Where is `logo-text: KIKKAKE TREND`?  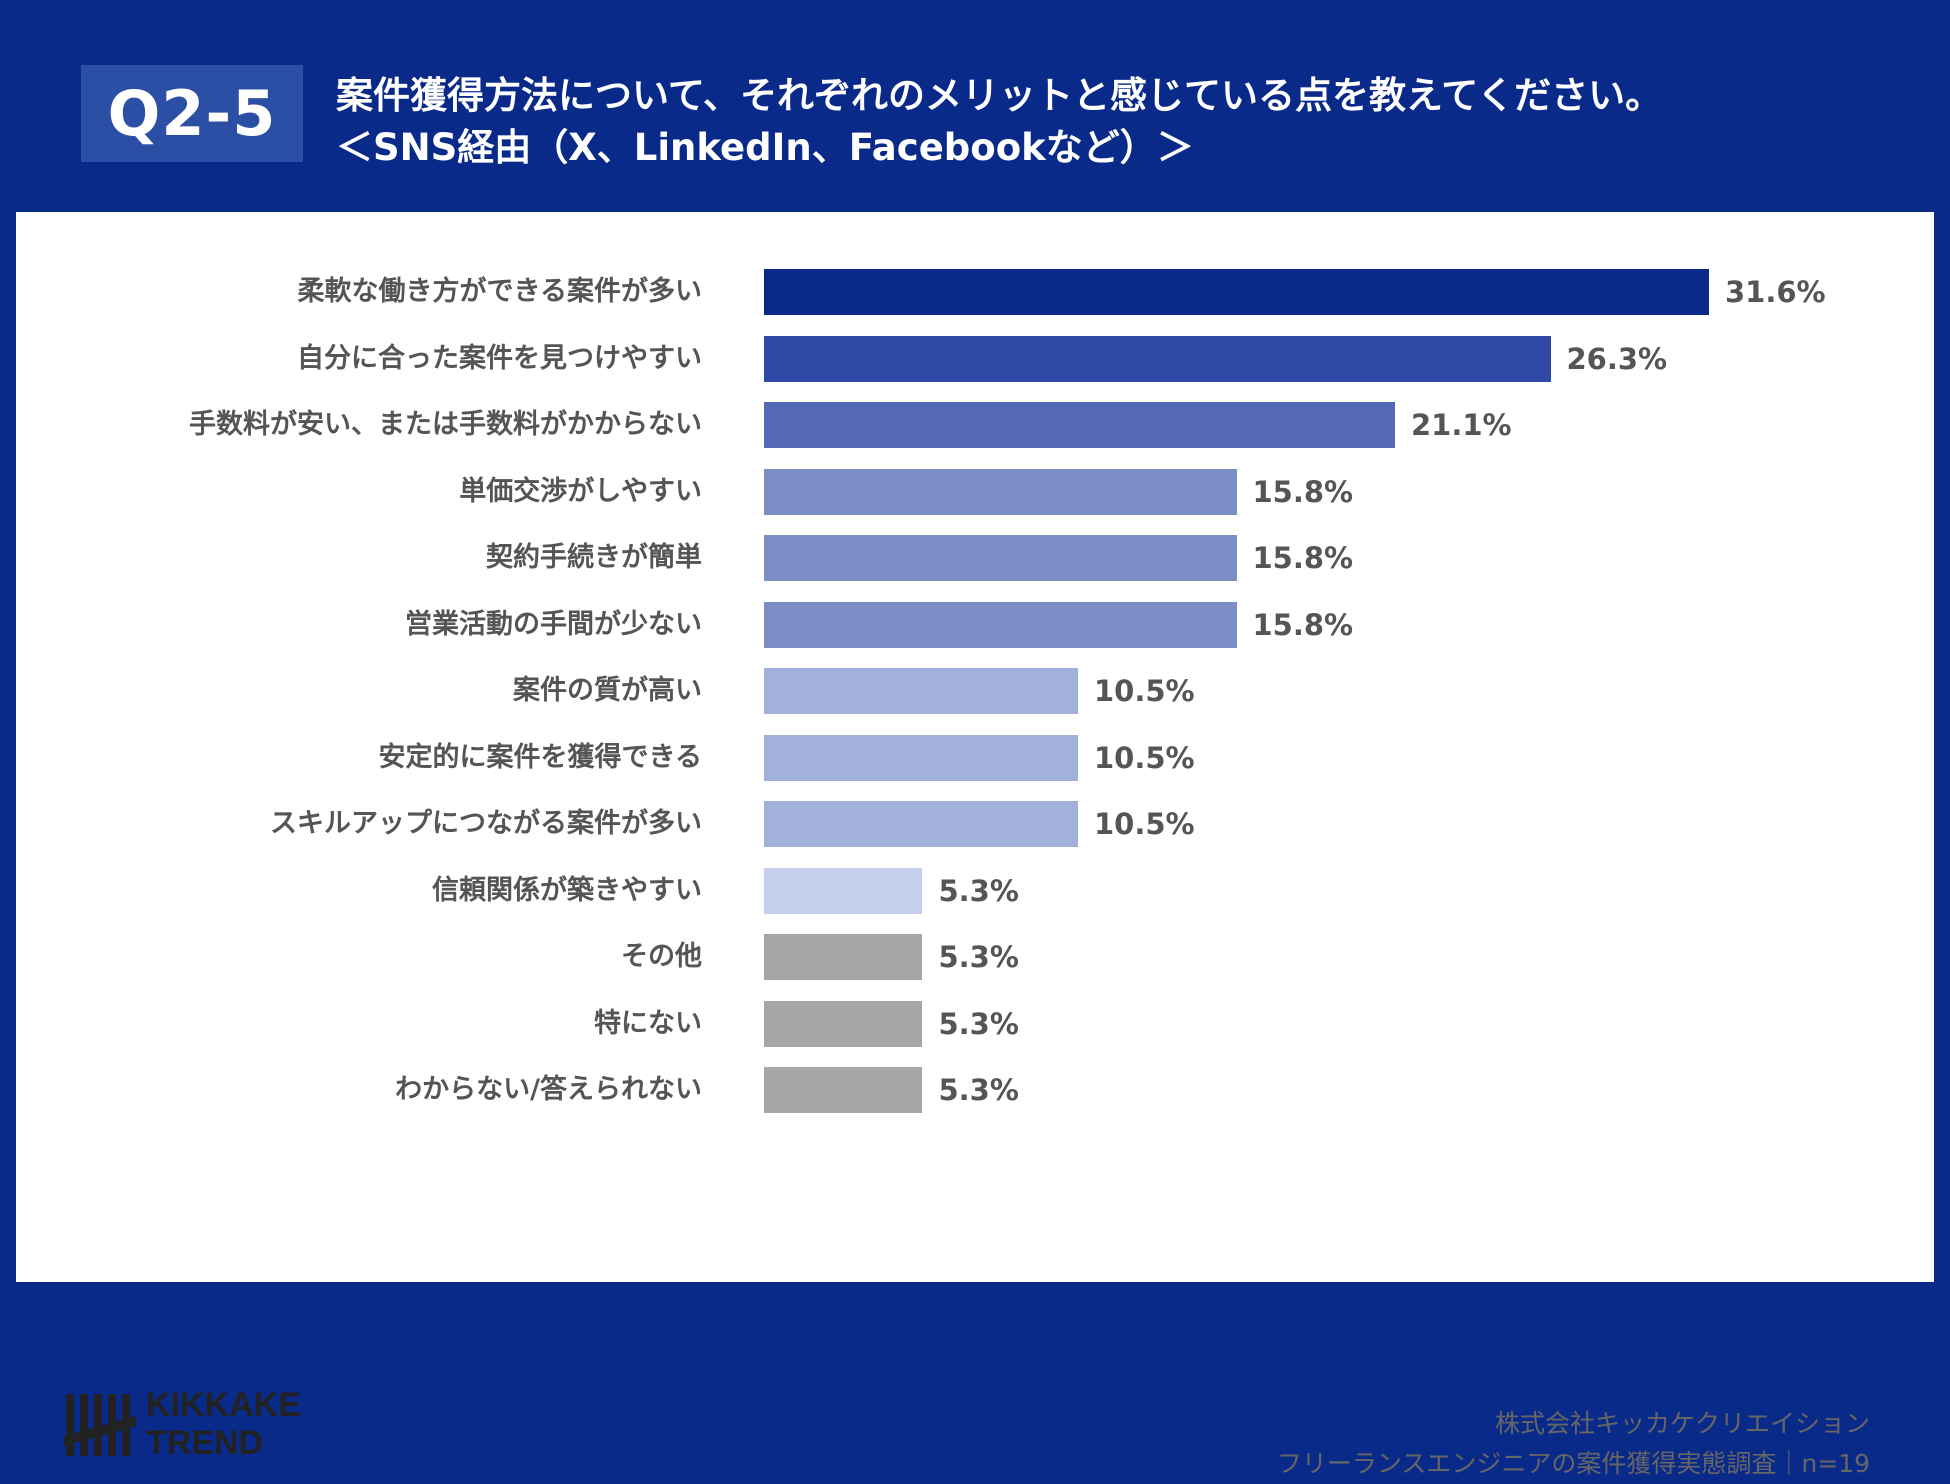 logo-text: KIKKAKE TREND is located at coordinates (223, 1424).